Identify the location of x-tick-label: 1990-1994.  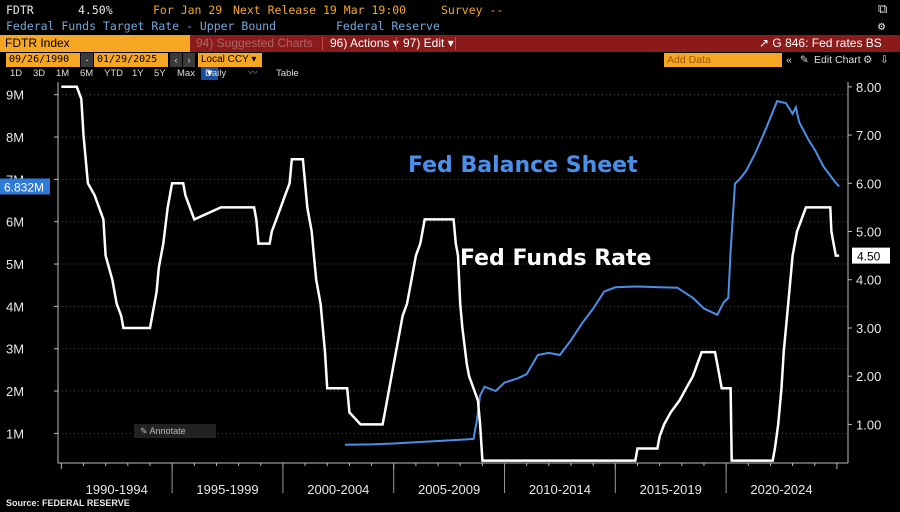
(117, 489).